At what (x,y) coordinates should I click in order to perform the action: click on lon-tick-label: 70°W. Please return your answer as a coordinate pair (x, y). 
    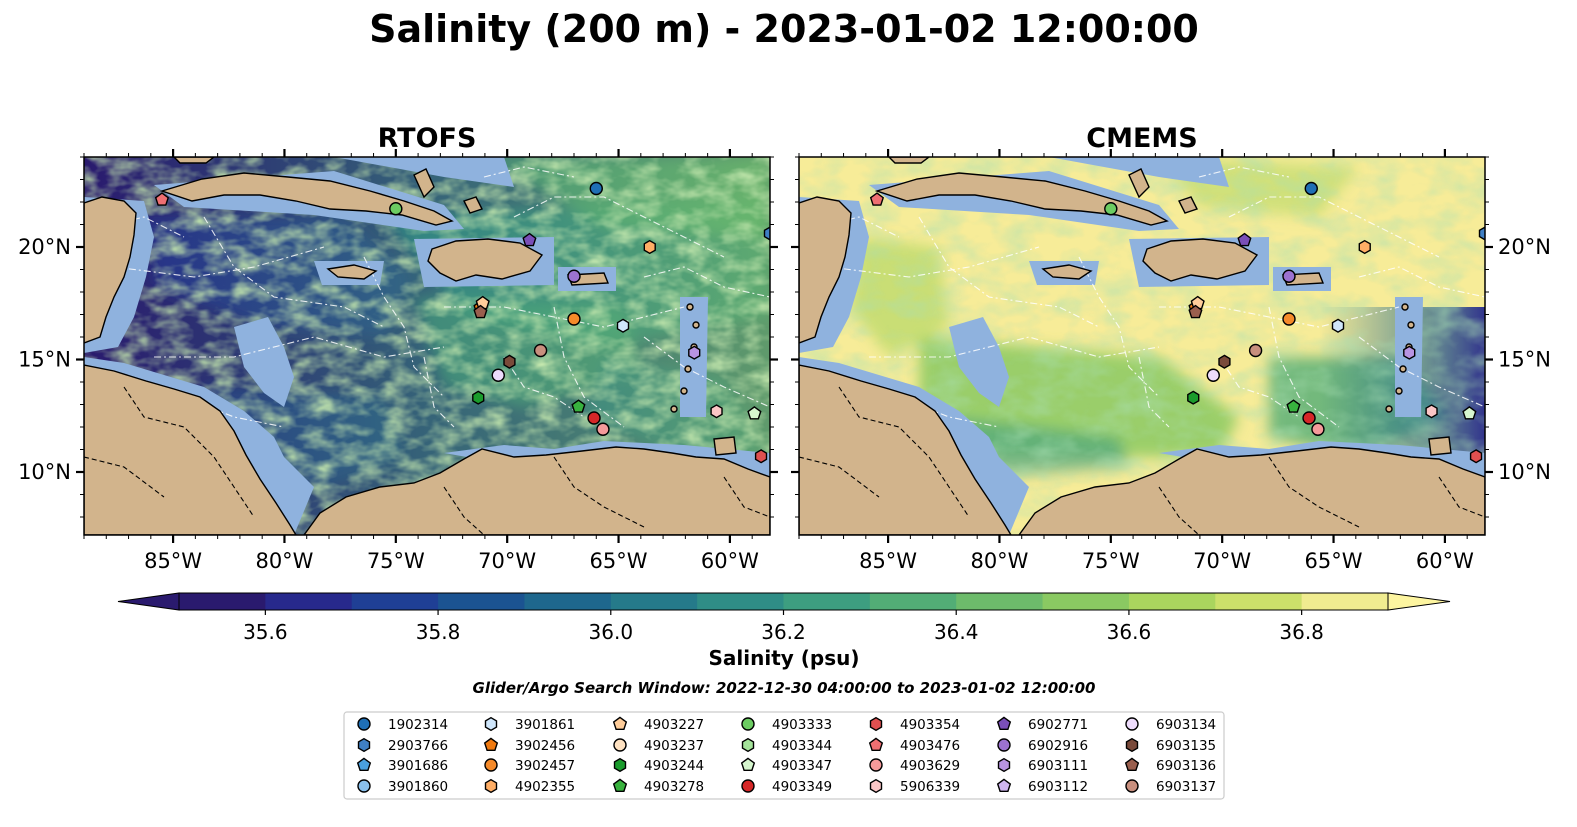
    Looking at the image, I should click on (1222, 561).